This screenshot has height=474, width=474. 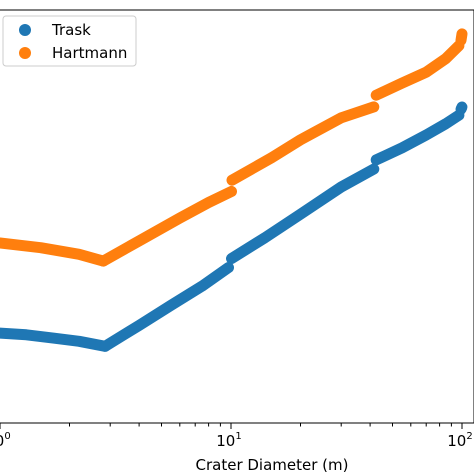 I want to click on x-tick-label: 100, so click(x=5, y=440).